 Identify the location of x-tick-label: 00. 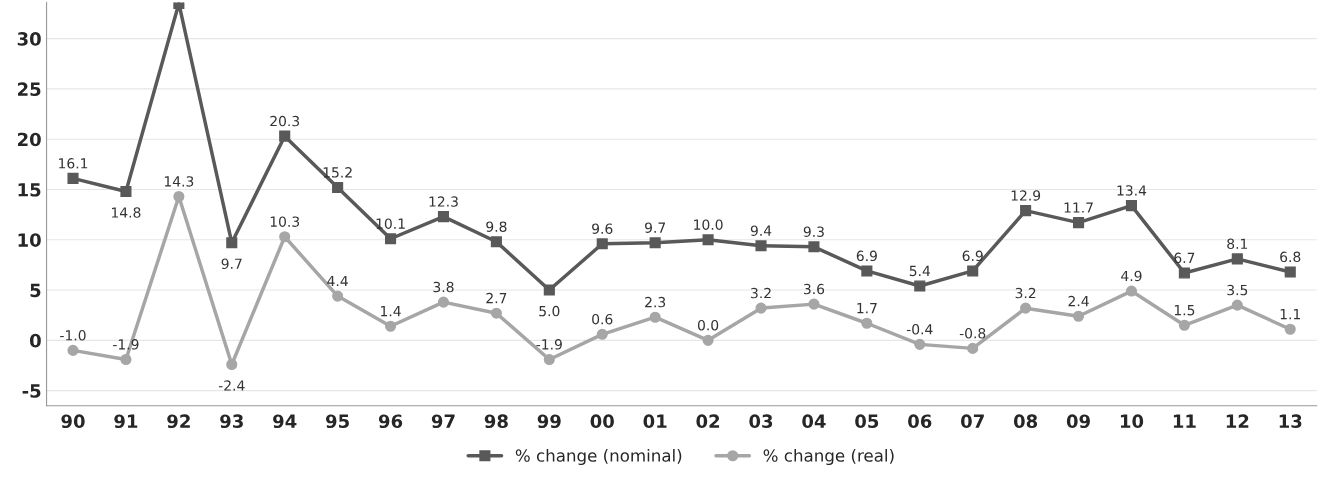
(602, 421).